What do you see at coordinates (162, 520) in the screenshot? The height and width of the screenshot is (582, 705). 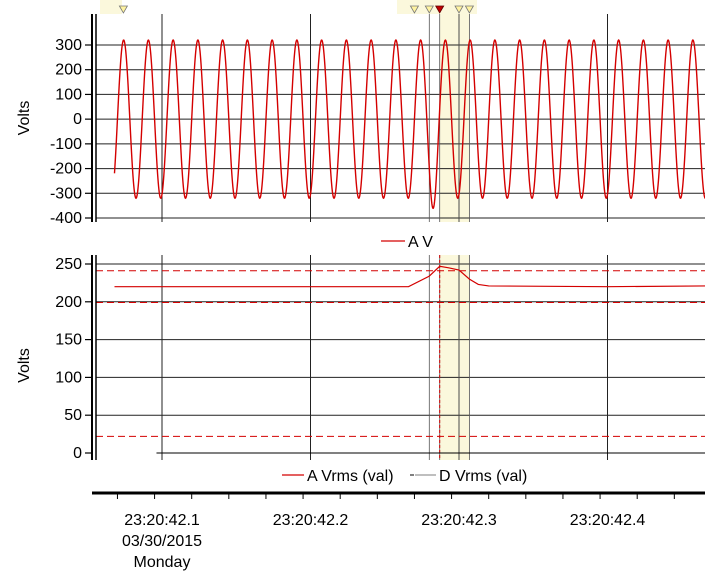 I see `time-tick-label: 23:20:42.1` at bounding box center [162, 520].